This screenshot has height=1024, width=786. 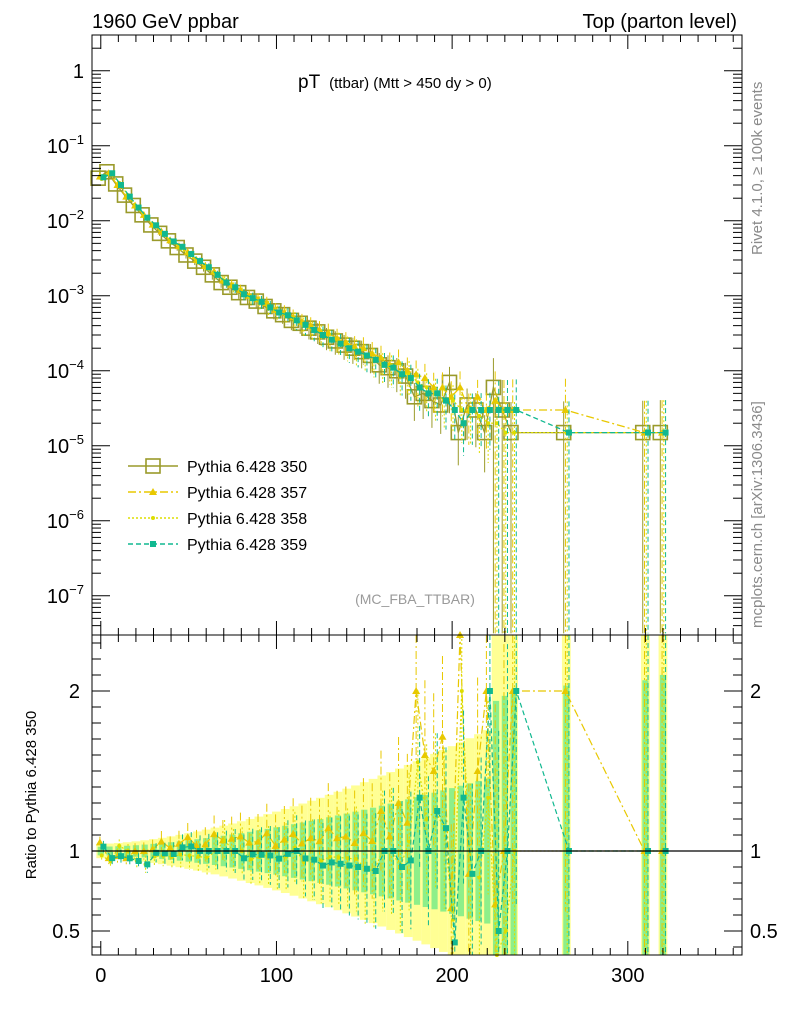 What do you see at coordinates (247, 545) in the screenshot?
I see `legend-label: Pythia 6.428 359` at bounding box center [247, 545].